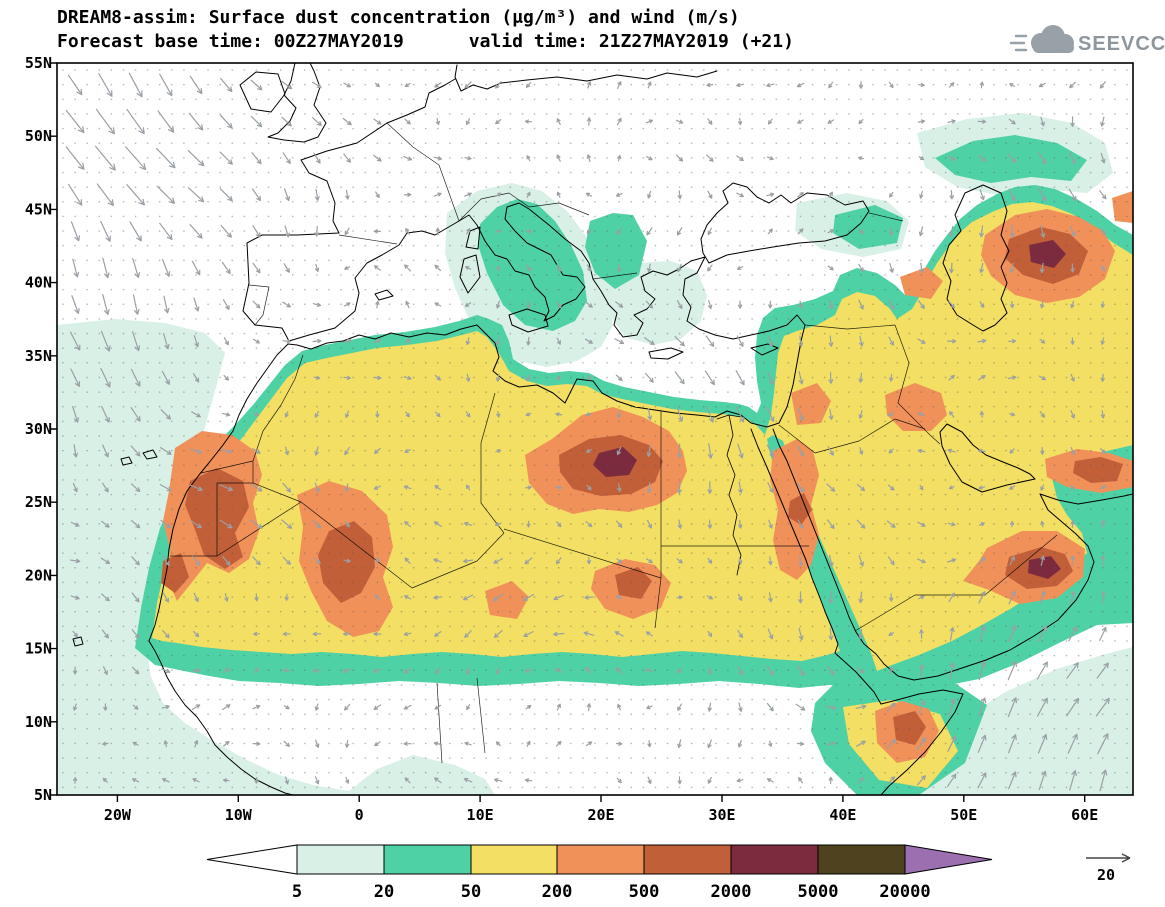 The width and height of the screenshot is (1165, 907). I want to click on colorbar-label: 5, so click(297, 892).